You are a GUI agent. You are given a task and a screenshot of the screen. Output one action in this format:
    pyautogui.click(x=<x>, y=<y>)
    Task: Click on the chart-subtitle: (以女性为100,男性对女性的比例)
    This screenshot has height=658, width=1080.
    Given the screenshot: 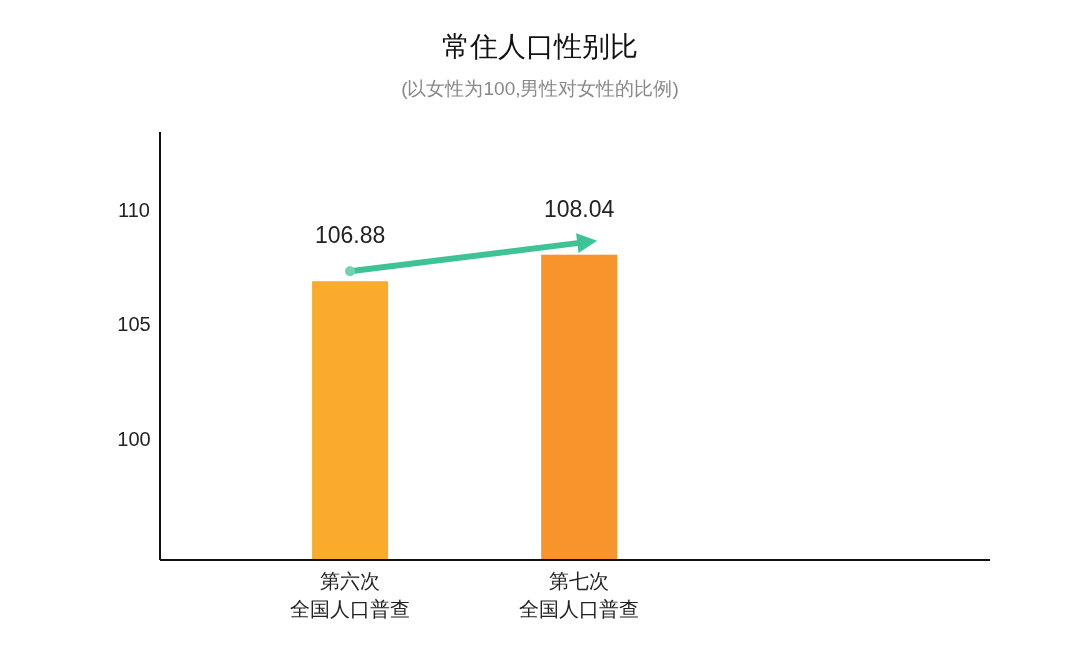 What is the action you would take?
    pyautogui.click(x=540, y=88)
    